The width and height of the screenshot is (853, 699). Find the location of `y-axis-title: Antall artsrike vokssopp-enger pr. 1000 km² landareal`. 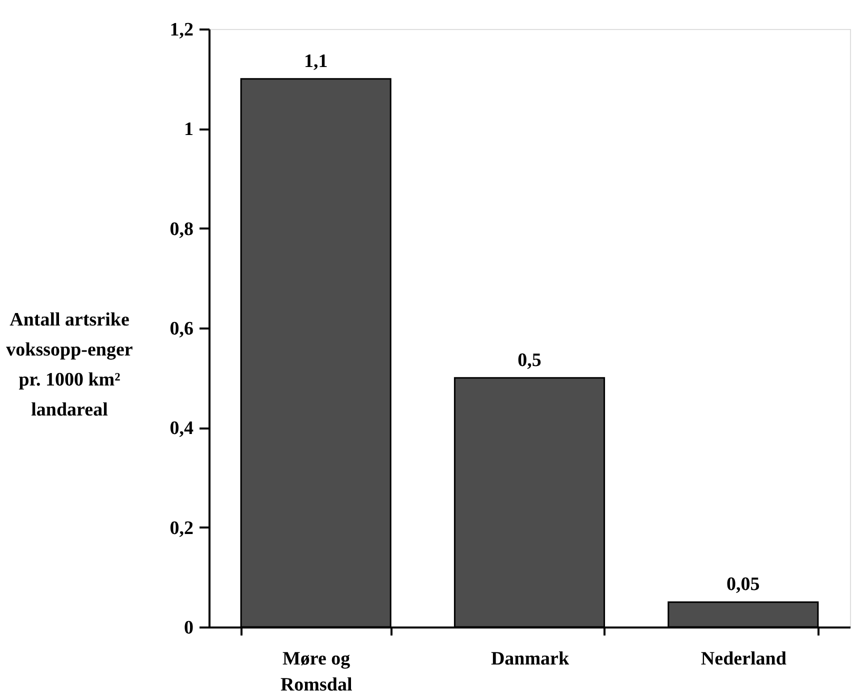

y-axis-title: Antall artsrike vokssopp-enger pr. 1000 km² landareal is located at coordinates (70, 365).